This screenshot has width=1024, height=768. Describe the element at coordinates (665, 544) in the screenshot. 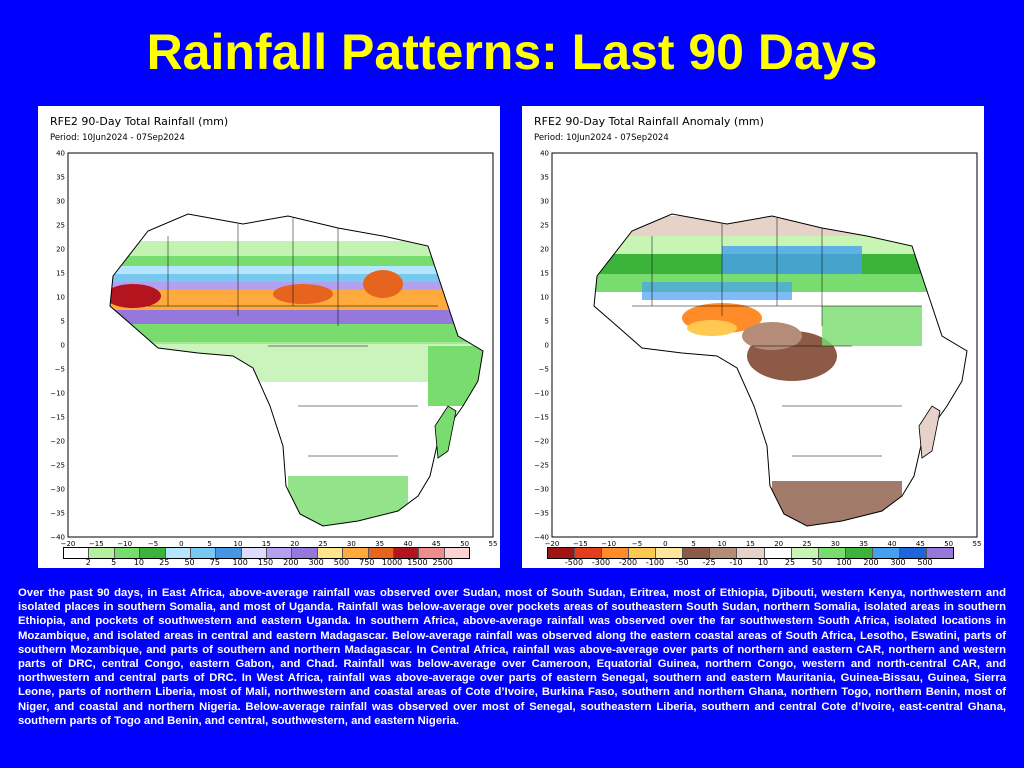

I see `lon-tick-label: 0` at that location.